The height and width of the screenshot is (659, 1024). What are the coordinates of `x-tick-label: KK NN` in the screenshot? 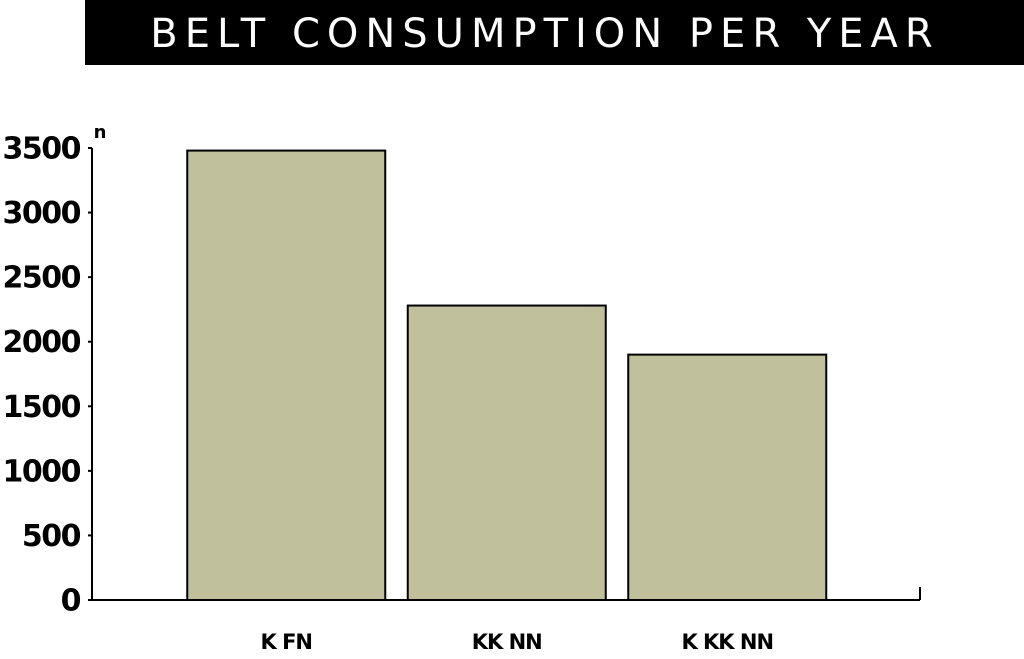 It's located at (507, 642).